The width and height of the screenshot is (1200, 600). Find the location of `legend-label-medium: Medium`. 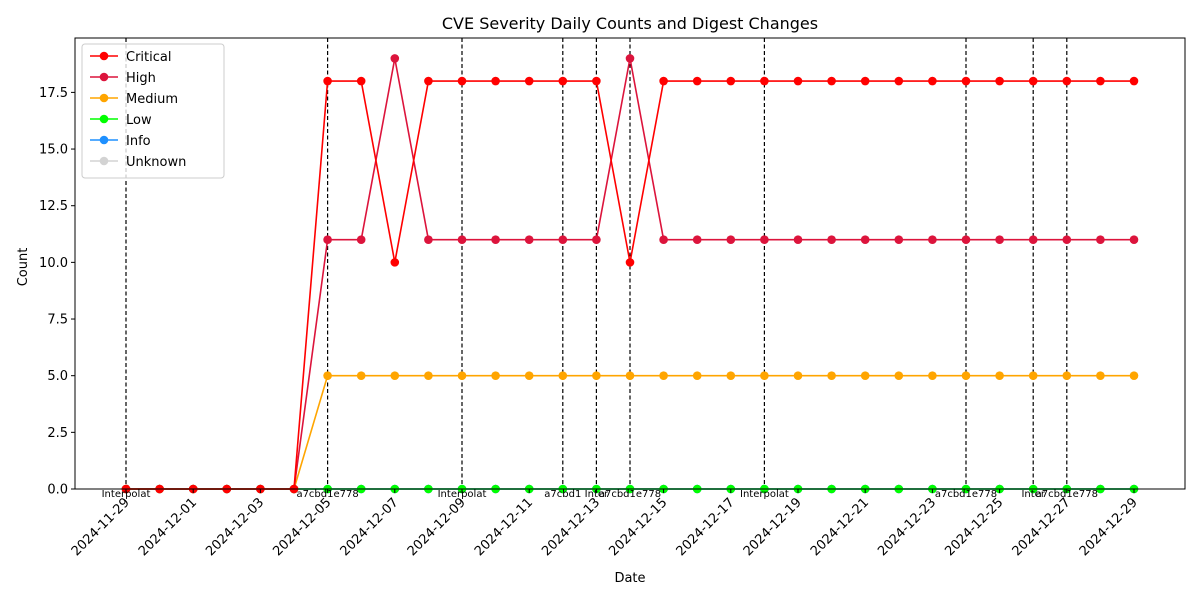

legend-label-medium: Medium is located at coordinates (152, 99).